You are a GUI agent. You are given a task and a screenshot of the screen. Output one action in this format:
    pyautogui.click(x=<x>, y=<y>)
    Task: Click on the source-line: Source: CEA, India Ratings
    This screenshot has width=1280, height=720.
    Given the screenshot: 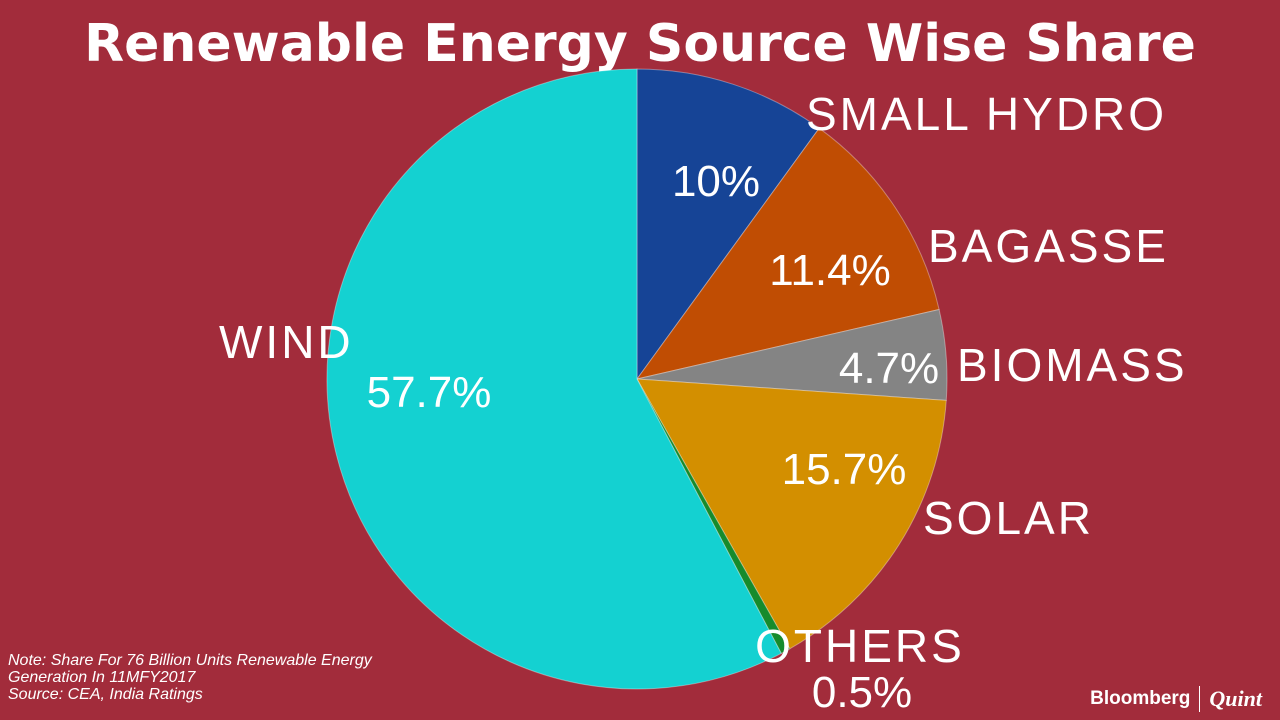 What is the action you would take?
    pyautogui.click(x=105, y=694)
    